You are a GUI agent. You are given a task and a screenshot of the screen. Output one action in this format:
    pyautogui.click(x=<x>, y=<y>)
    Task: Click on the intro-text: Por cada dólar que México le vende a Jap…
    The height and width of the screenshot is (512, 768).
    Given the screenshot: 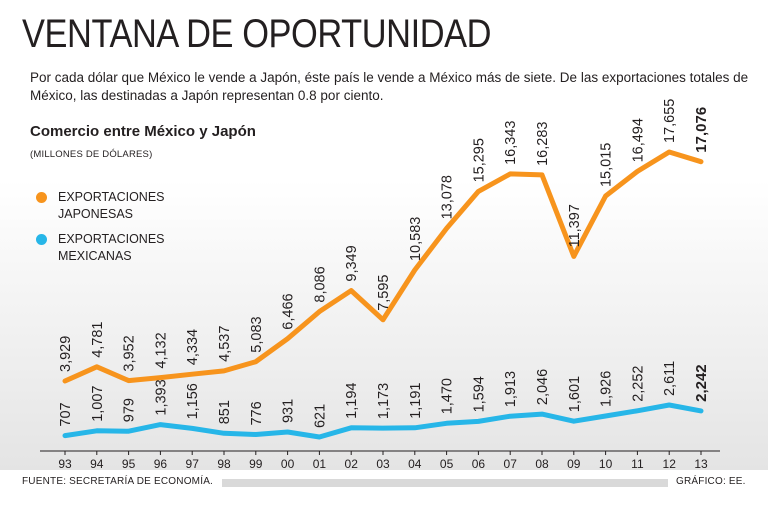 What is the action you would take?
    pyautogui.click(x=389, y=86)
    